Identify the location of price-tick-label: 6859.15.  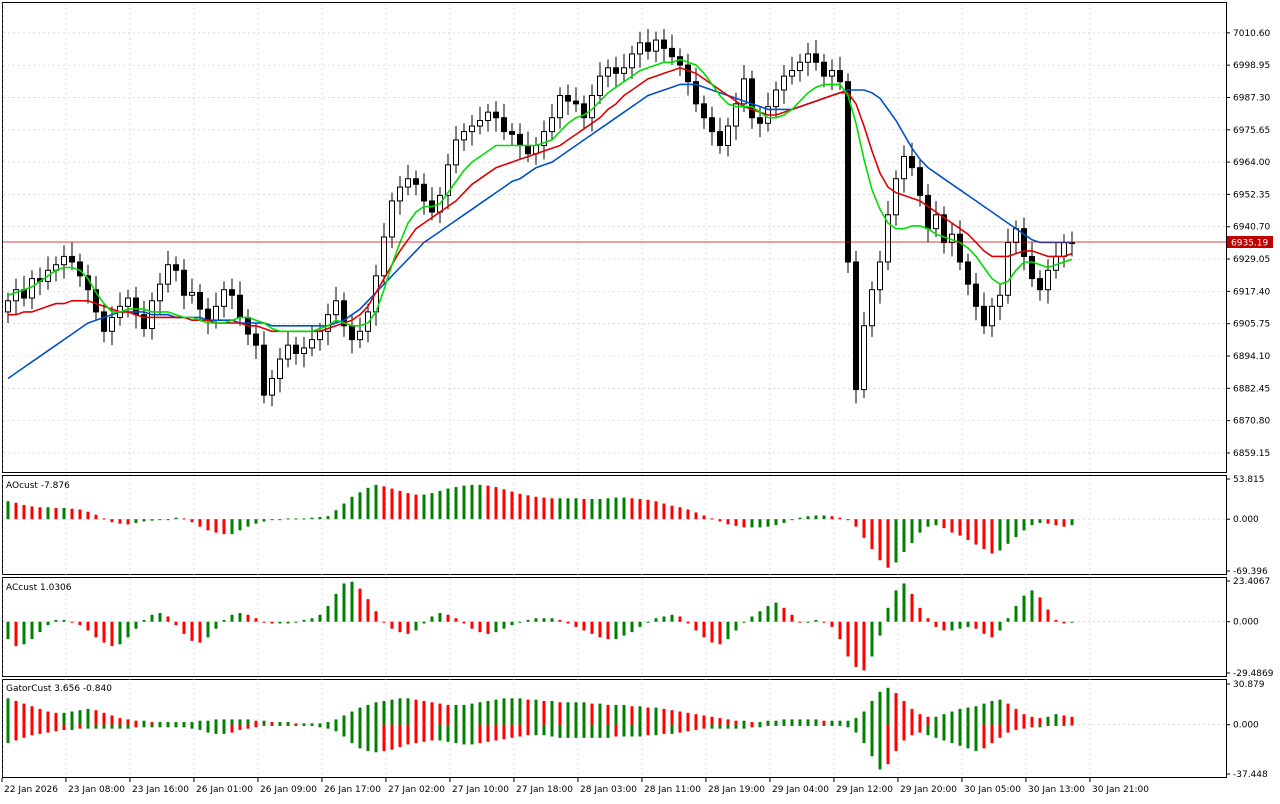
(1251, 454).